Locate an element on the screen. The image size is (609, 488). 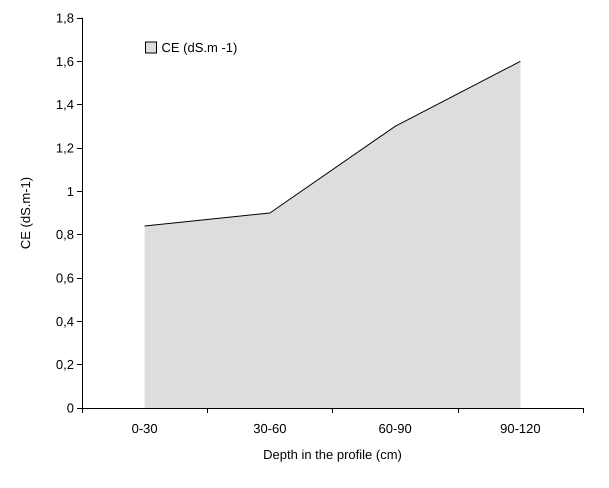
y-tick-label: 1,6 is located at coordinates (65, 61).